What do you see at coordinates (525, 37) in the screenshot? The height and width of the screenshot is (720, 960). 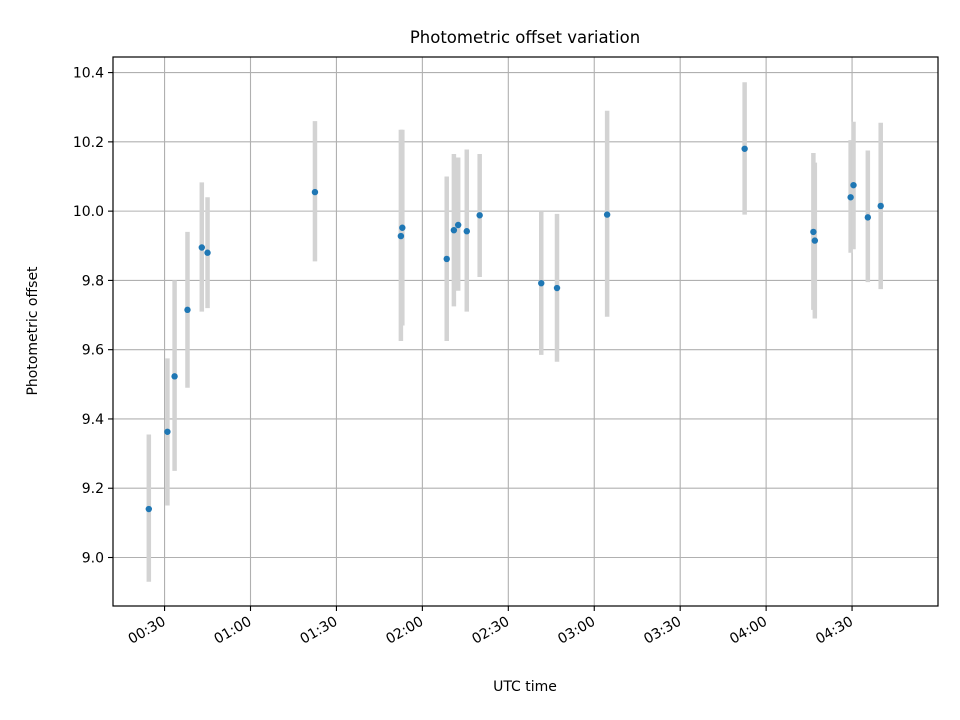 I see `chart-title: Photometric offset variation` at bounding box center [525, 37].